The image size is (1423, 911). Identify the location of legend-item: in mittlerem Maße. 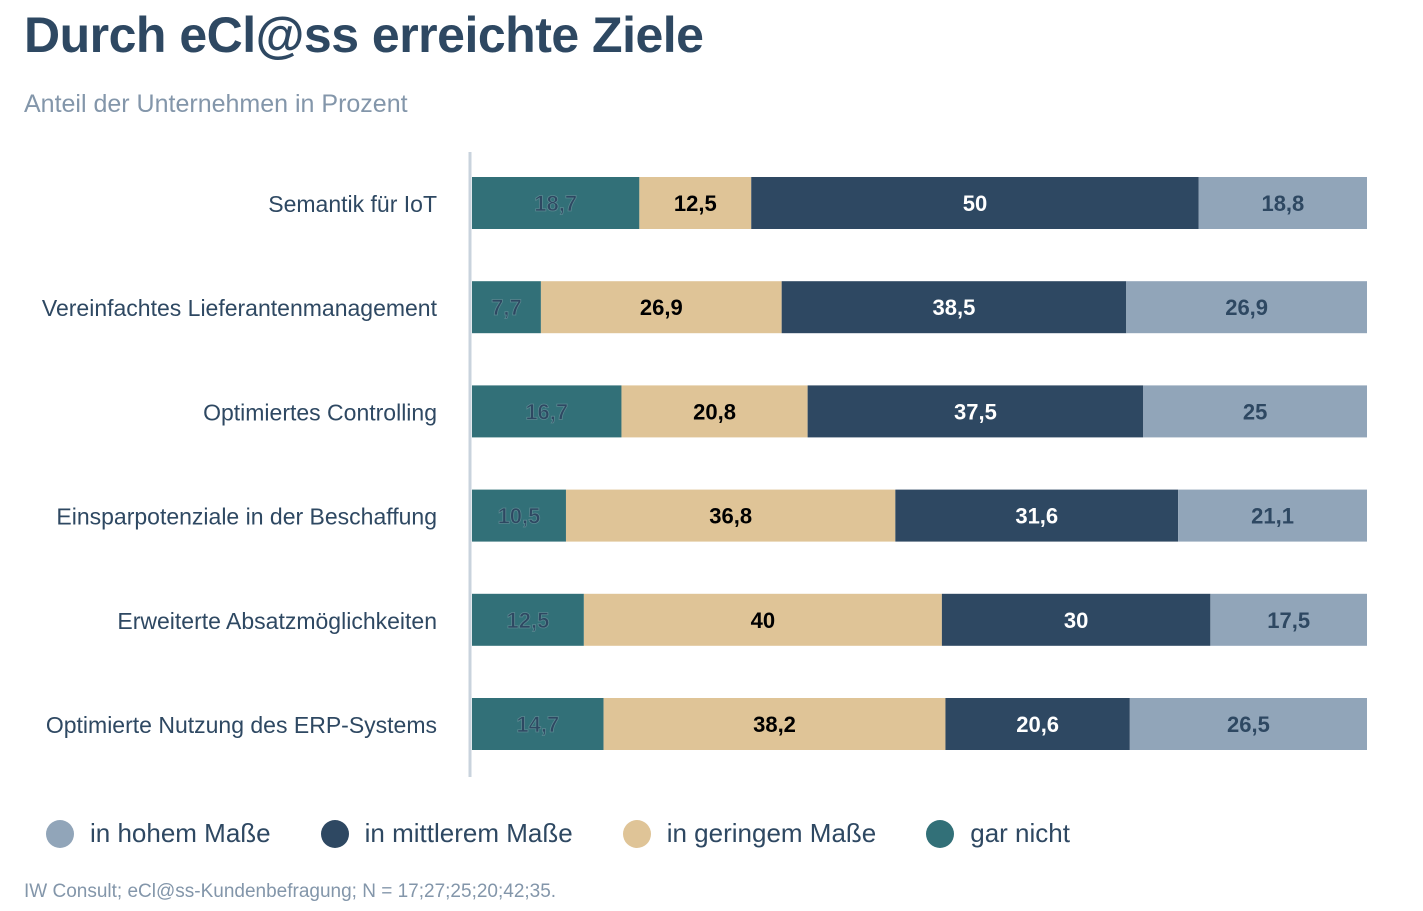
(446, 833).